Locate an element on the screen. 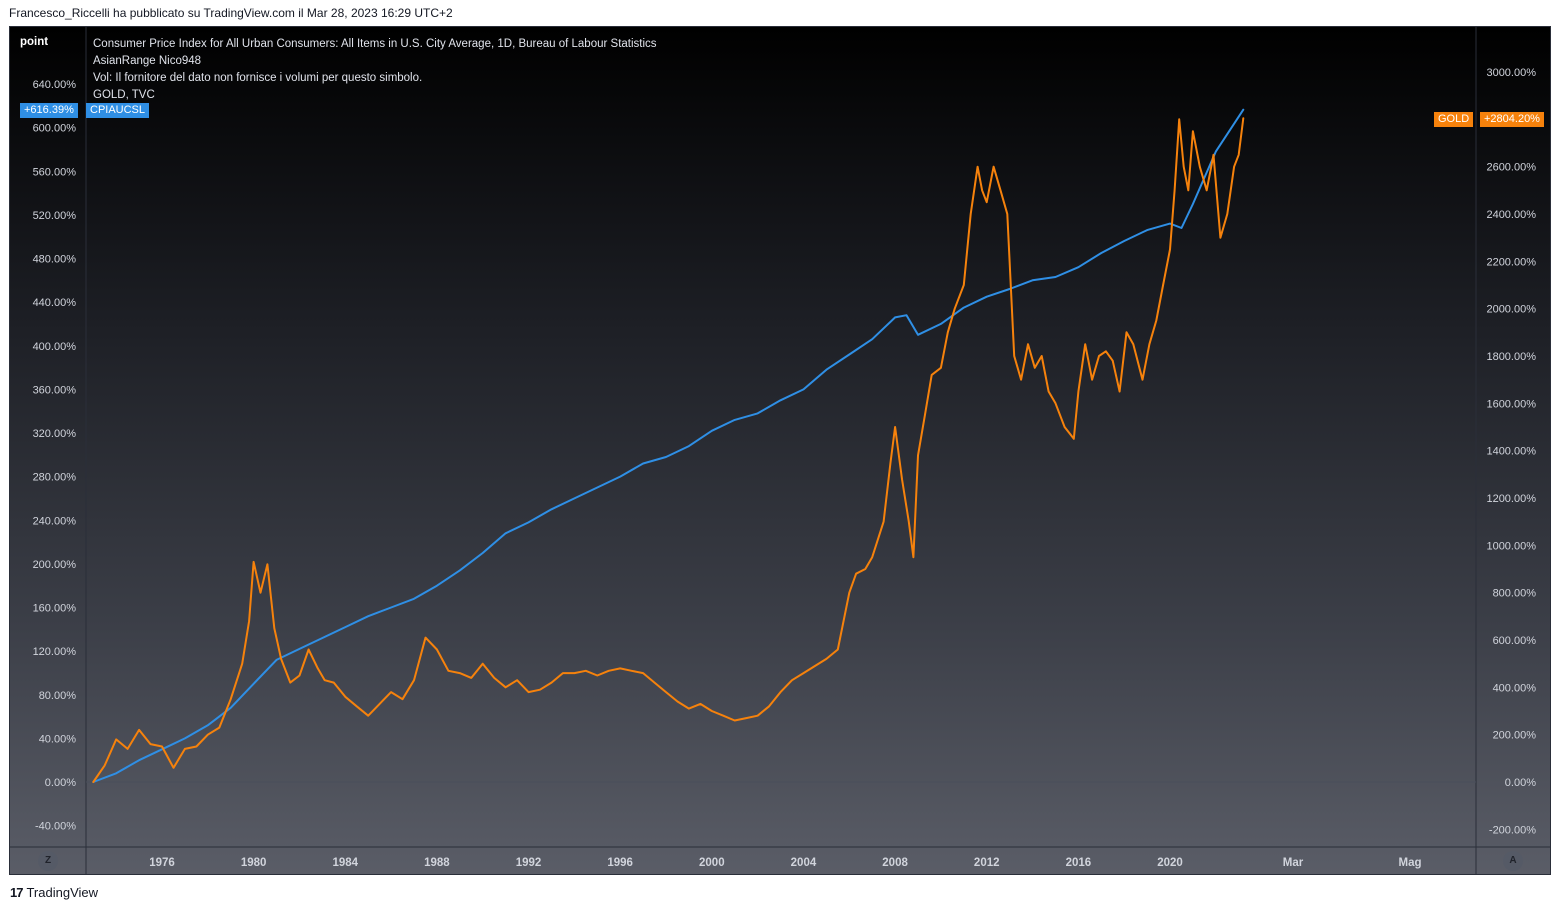  time-axis-tick-label: 2004 is located at coordinates (804, 863).